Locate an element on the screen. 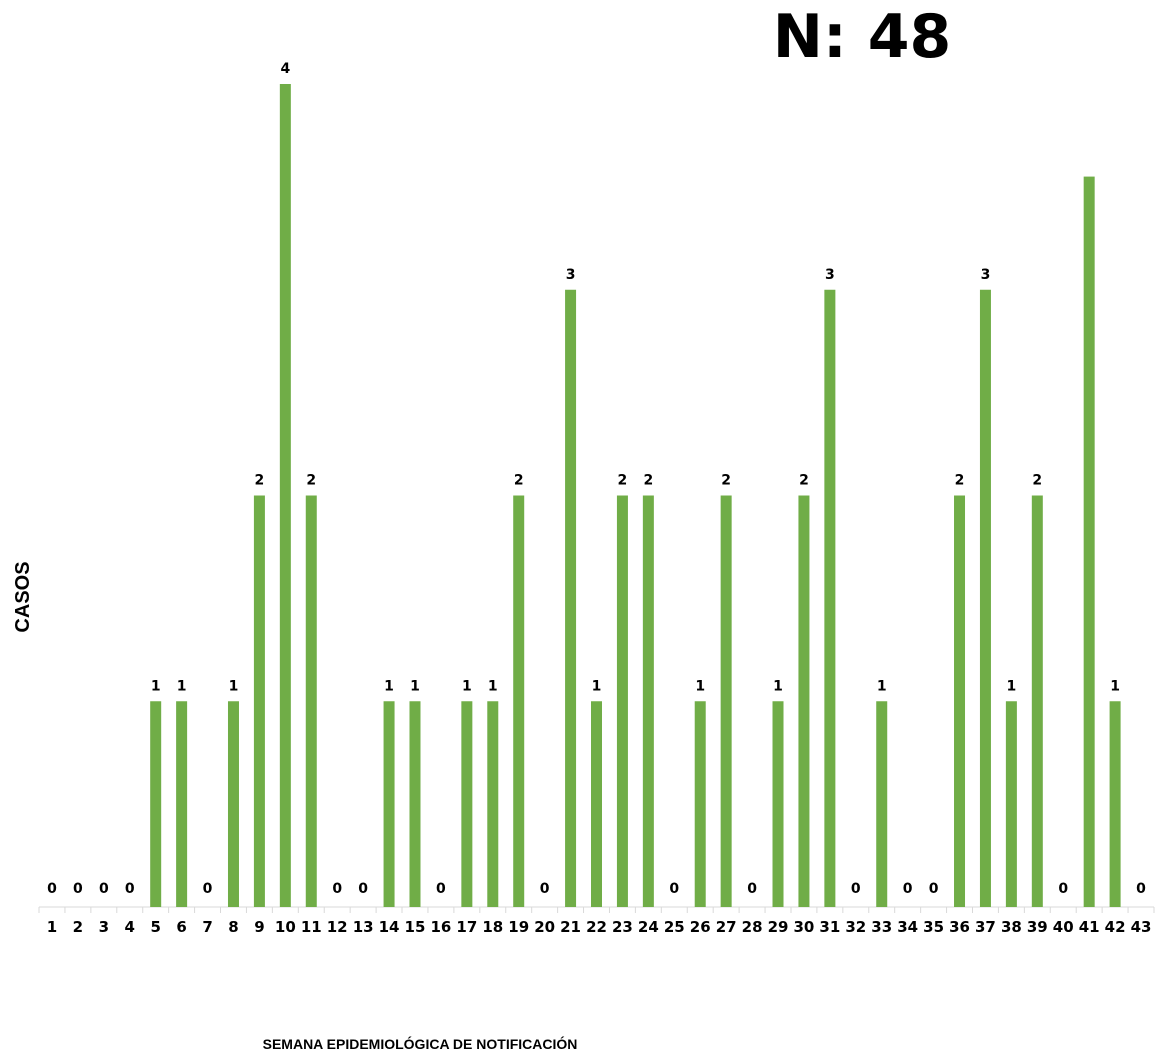 The image size is (1160, 1059). data-label-week-40: 0 is located at coordinates (1063, 889).